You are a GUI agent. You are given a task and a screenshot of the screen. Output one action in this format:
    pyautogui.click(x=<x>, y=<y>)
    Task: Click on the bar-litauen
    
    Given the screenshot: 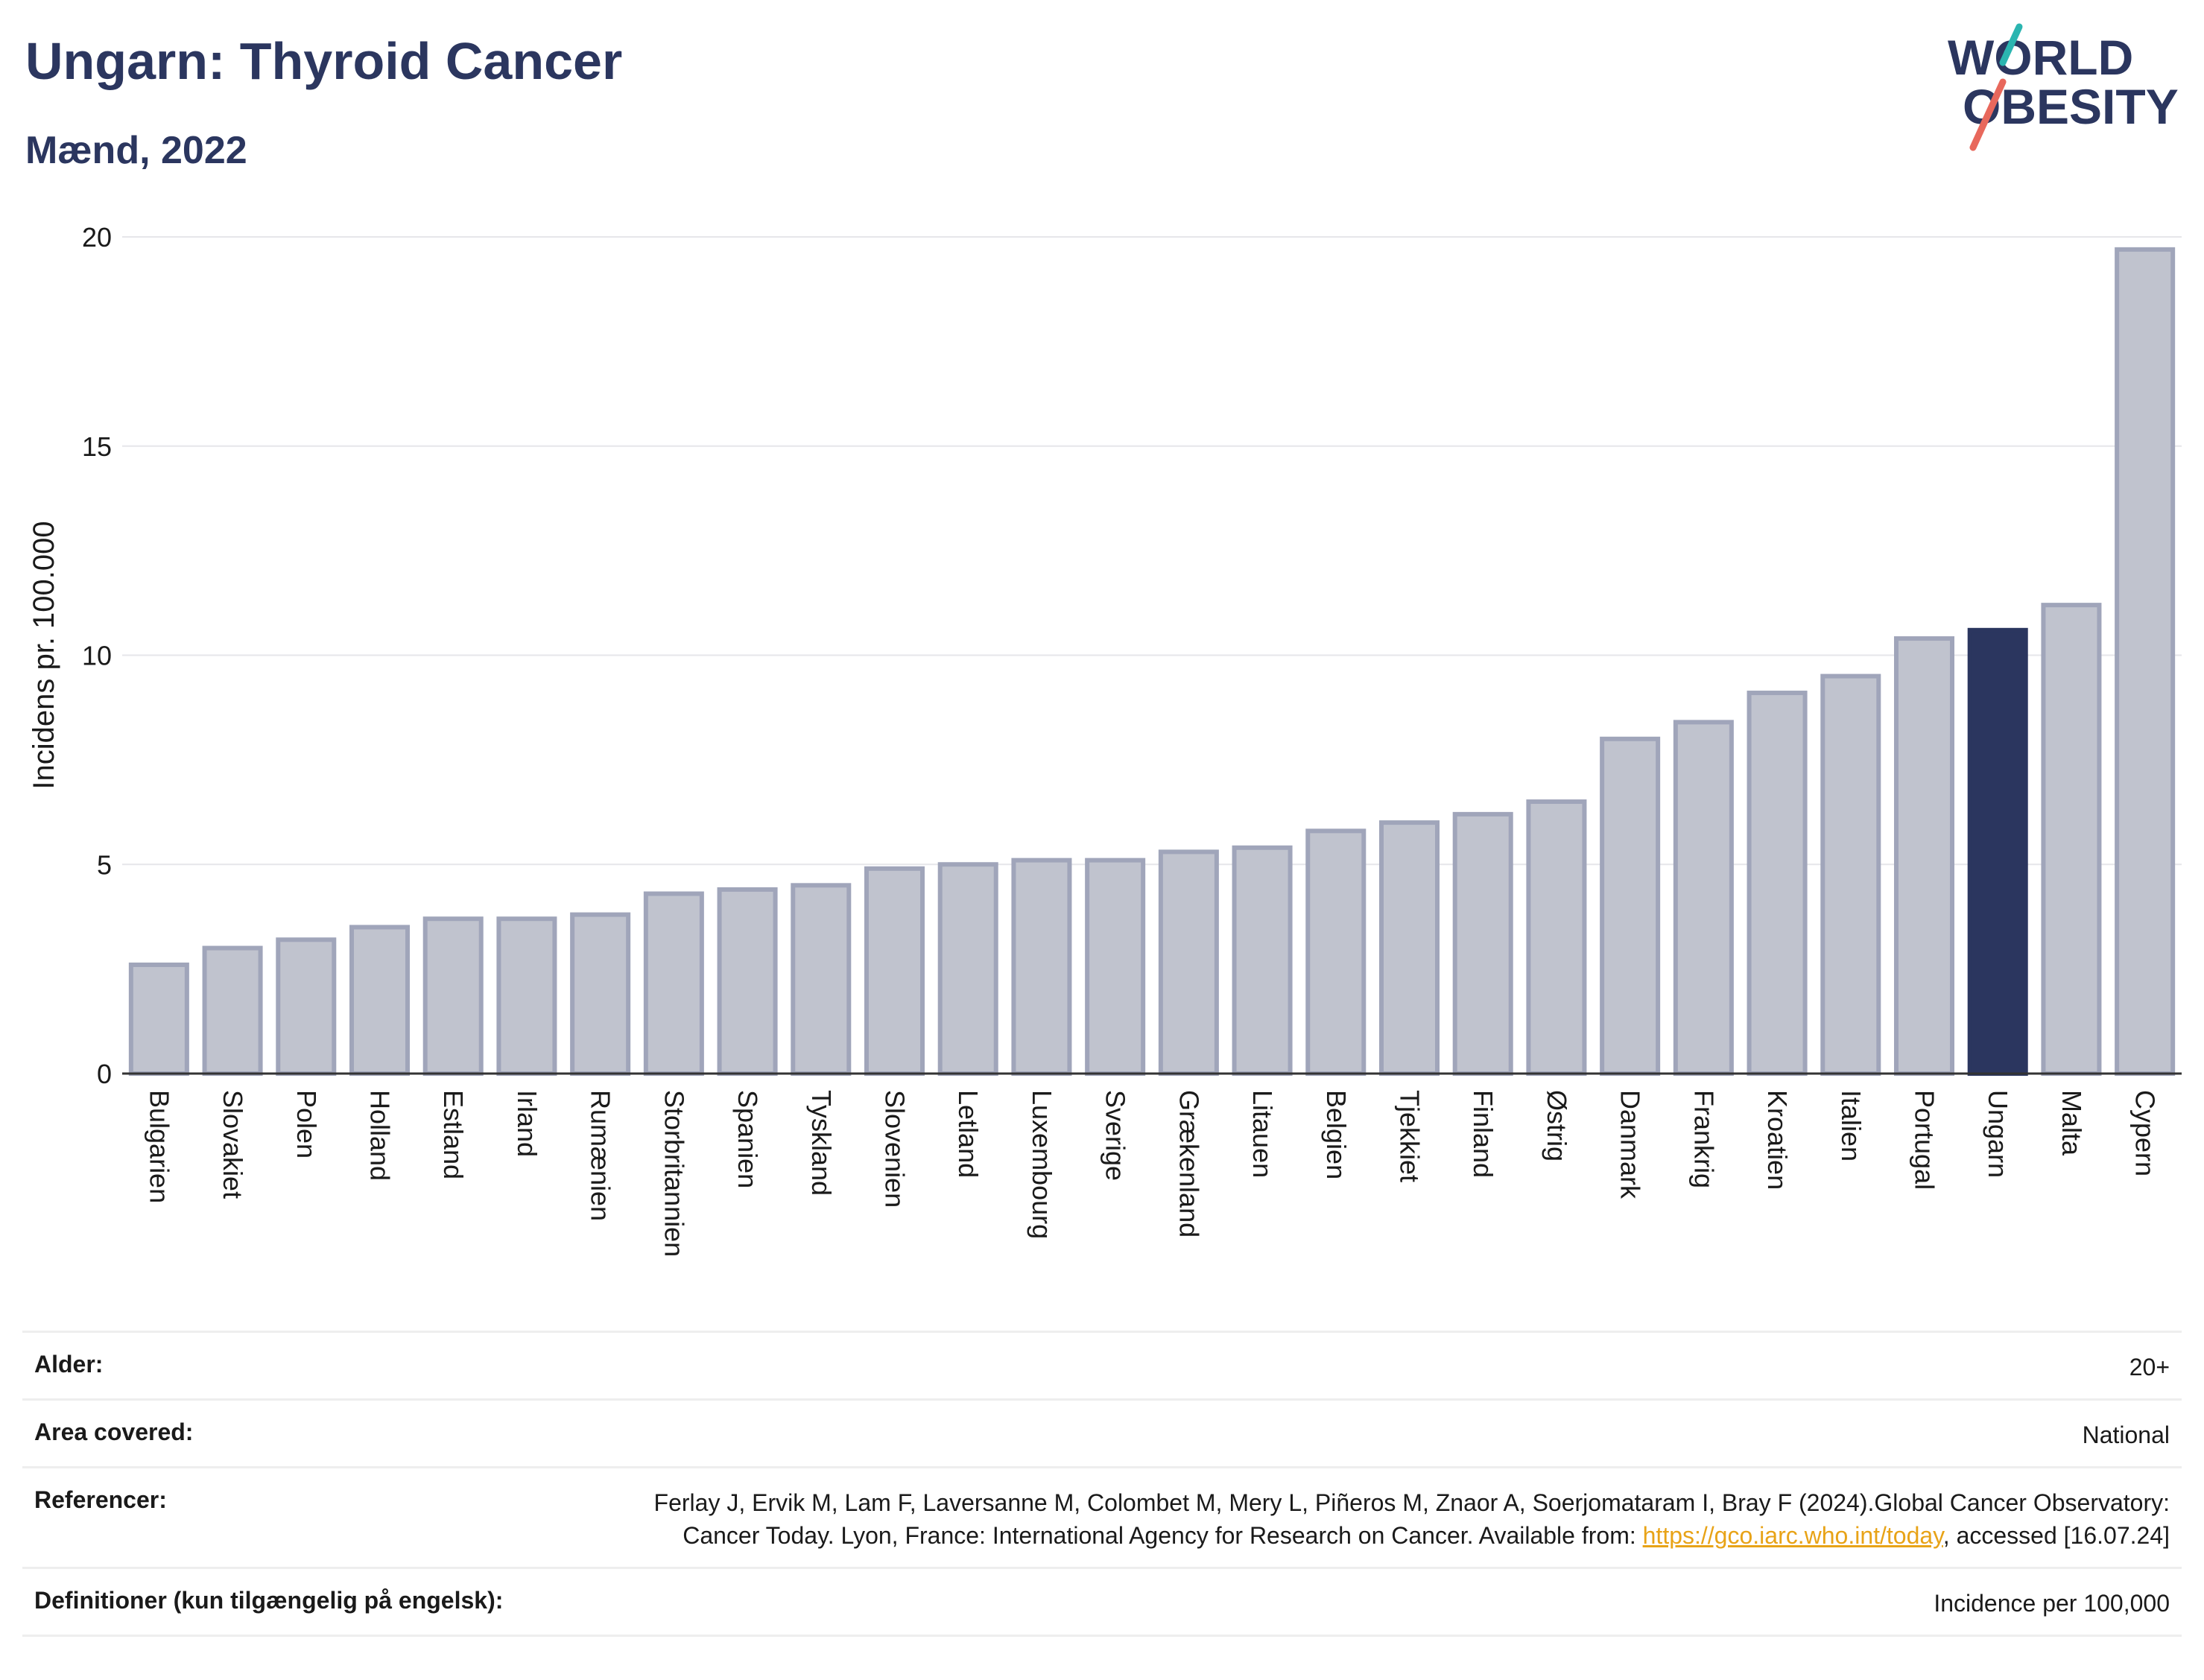 What is the action you would take?
    pyautogui.click(x=1262, y=961)
    